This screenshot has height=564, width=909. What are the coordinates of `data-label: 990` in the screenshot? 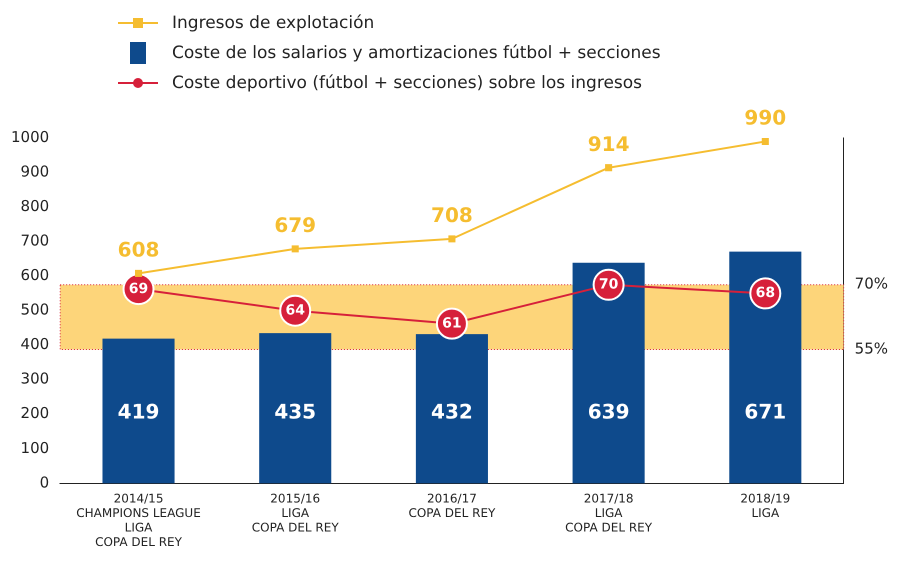 It's located at (765, 118).